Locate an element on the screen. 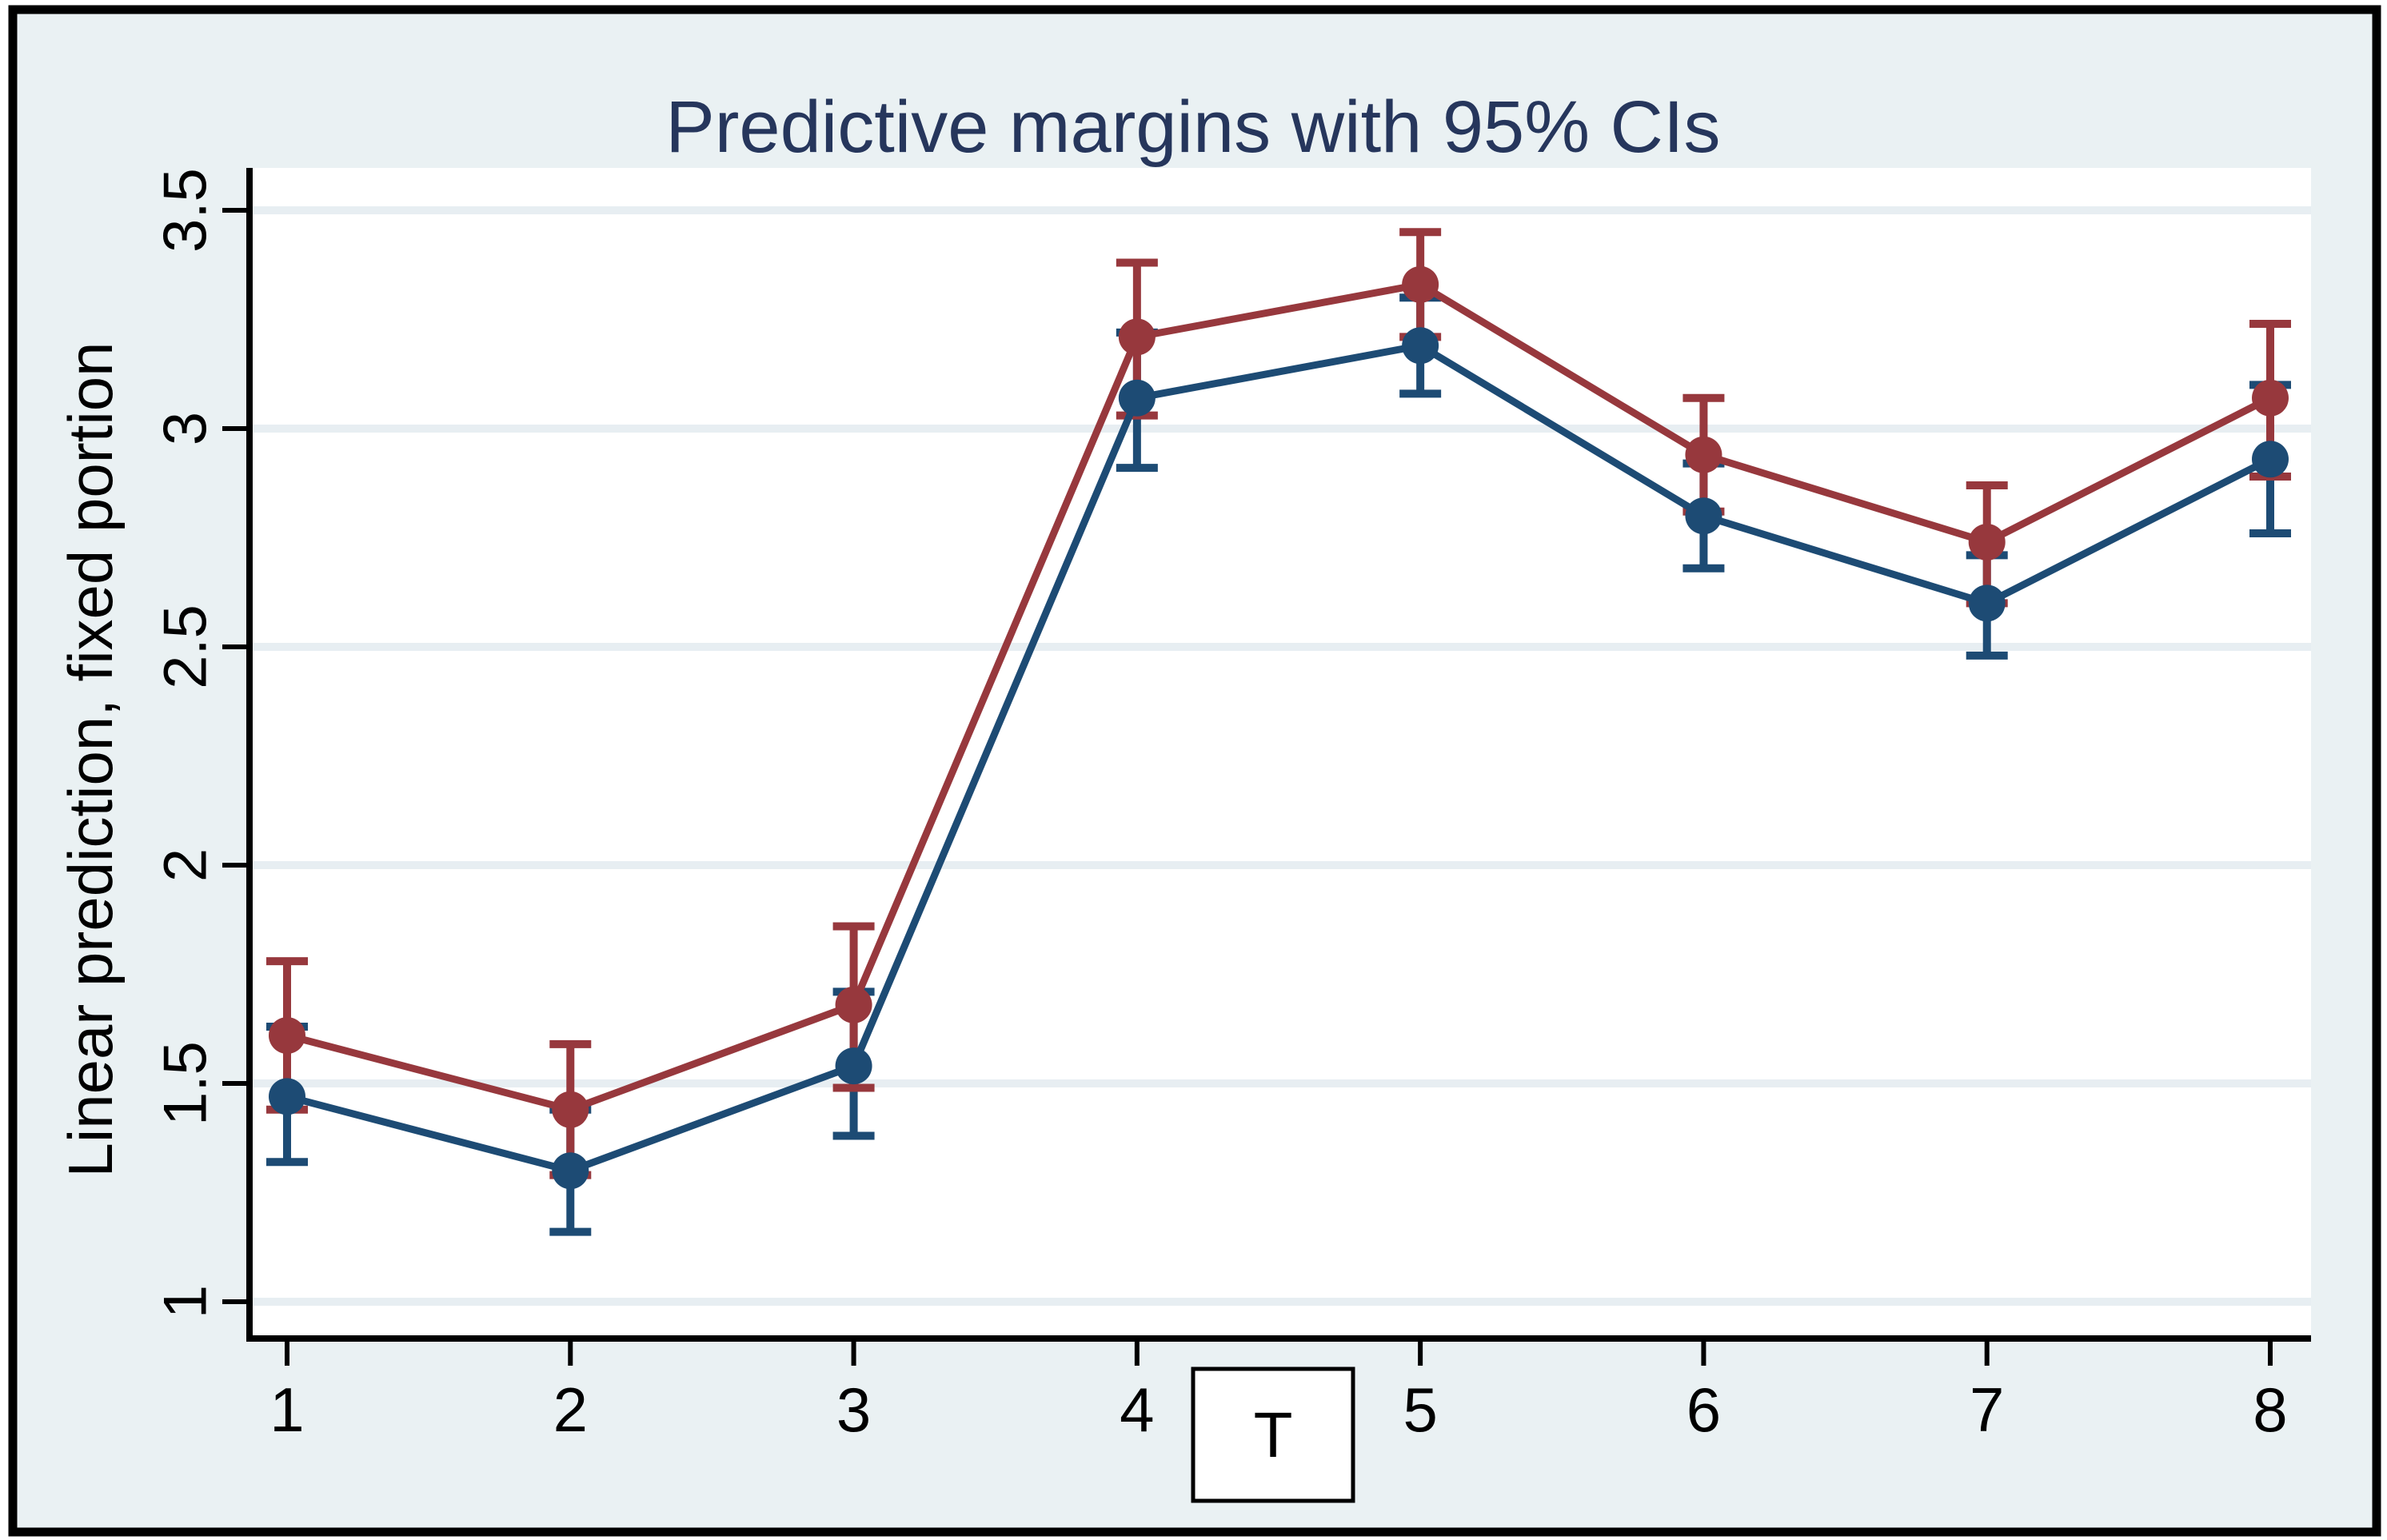  y-tick-label: 3.5 is located at coordinates (186, 210).